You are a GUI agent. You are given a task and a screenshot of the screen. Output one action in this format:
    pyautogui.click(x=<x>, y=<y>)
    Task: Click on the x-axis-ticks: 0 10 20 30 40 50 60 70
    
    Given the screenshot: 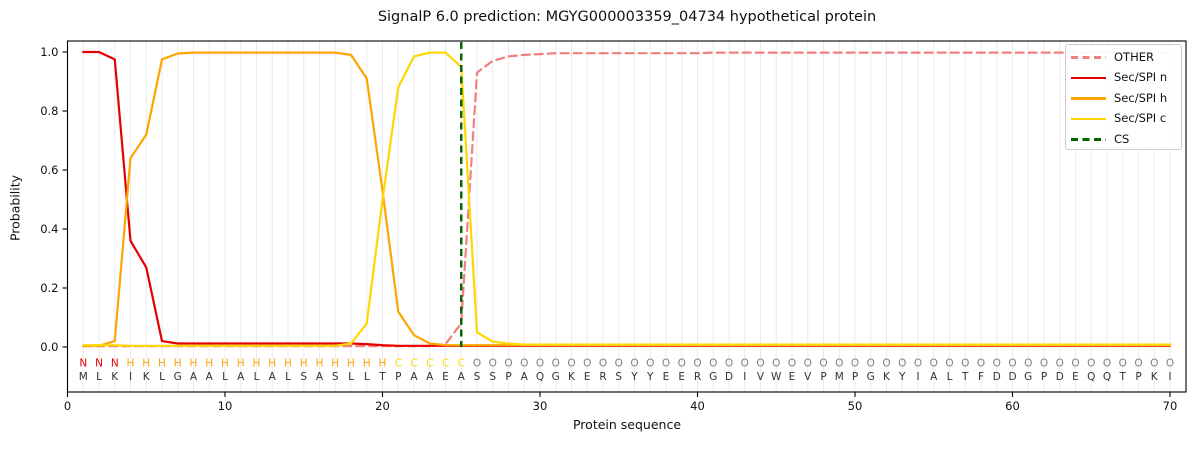 What is the action you would take?
    pyautogui.click(x=620, y=402)
    